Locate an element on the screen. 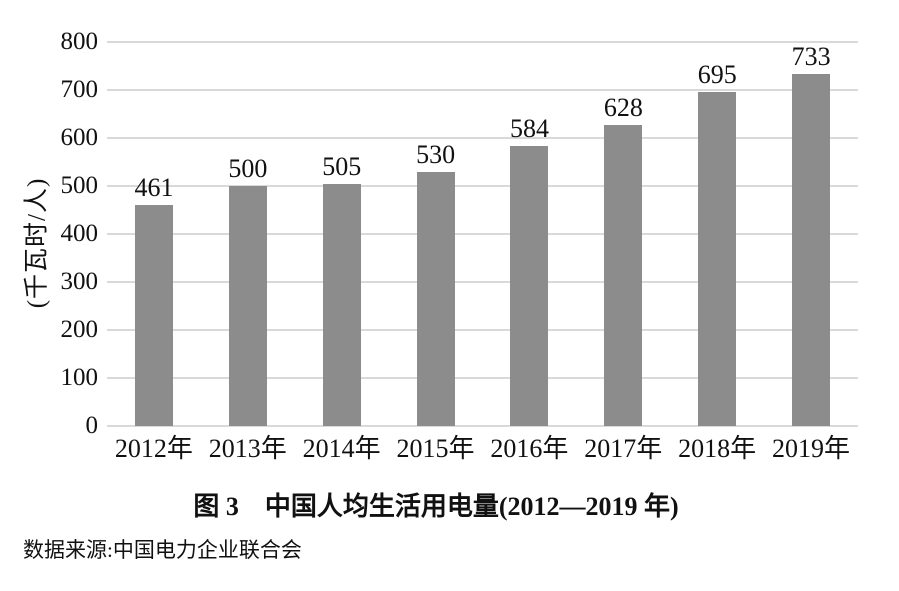 The width and height of the screenshot is (899, 591). bar-value-label-2014: 505 is located at coordinates (342, 166).